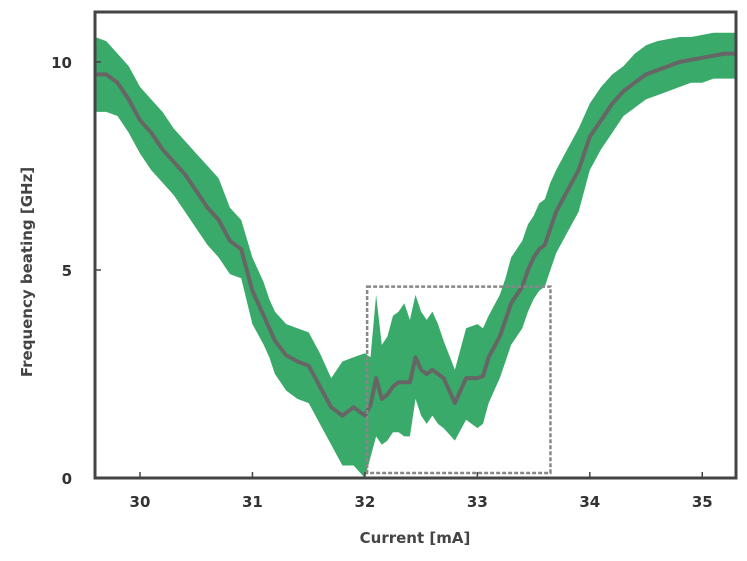 The height and width of the screenshot is (561, 747). What do you see at coordinates (252, 502) in the screenshot?
I see `x-tick-label: 31` at bounding box center [252, 502].